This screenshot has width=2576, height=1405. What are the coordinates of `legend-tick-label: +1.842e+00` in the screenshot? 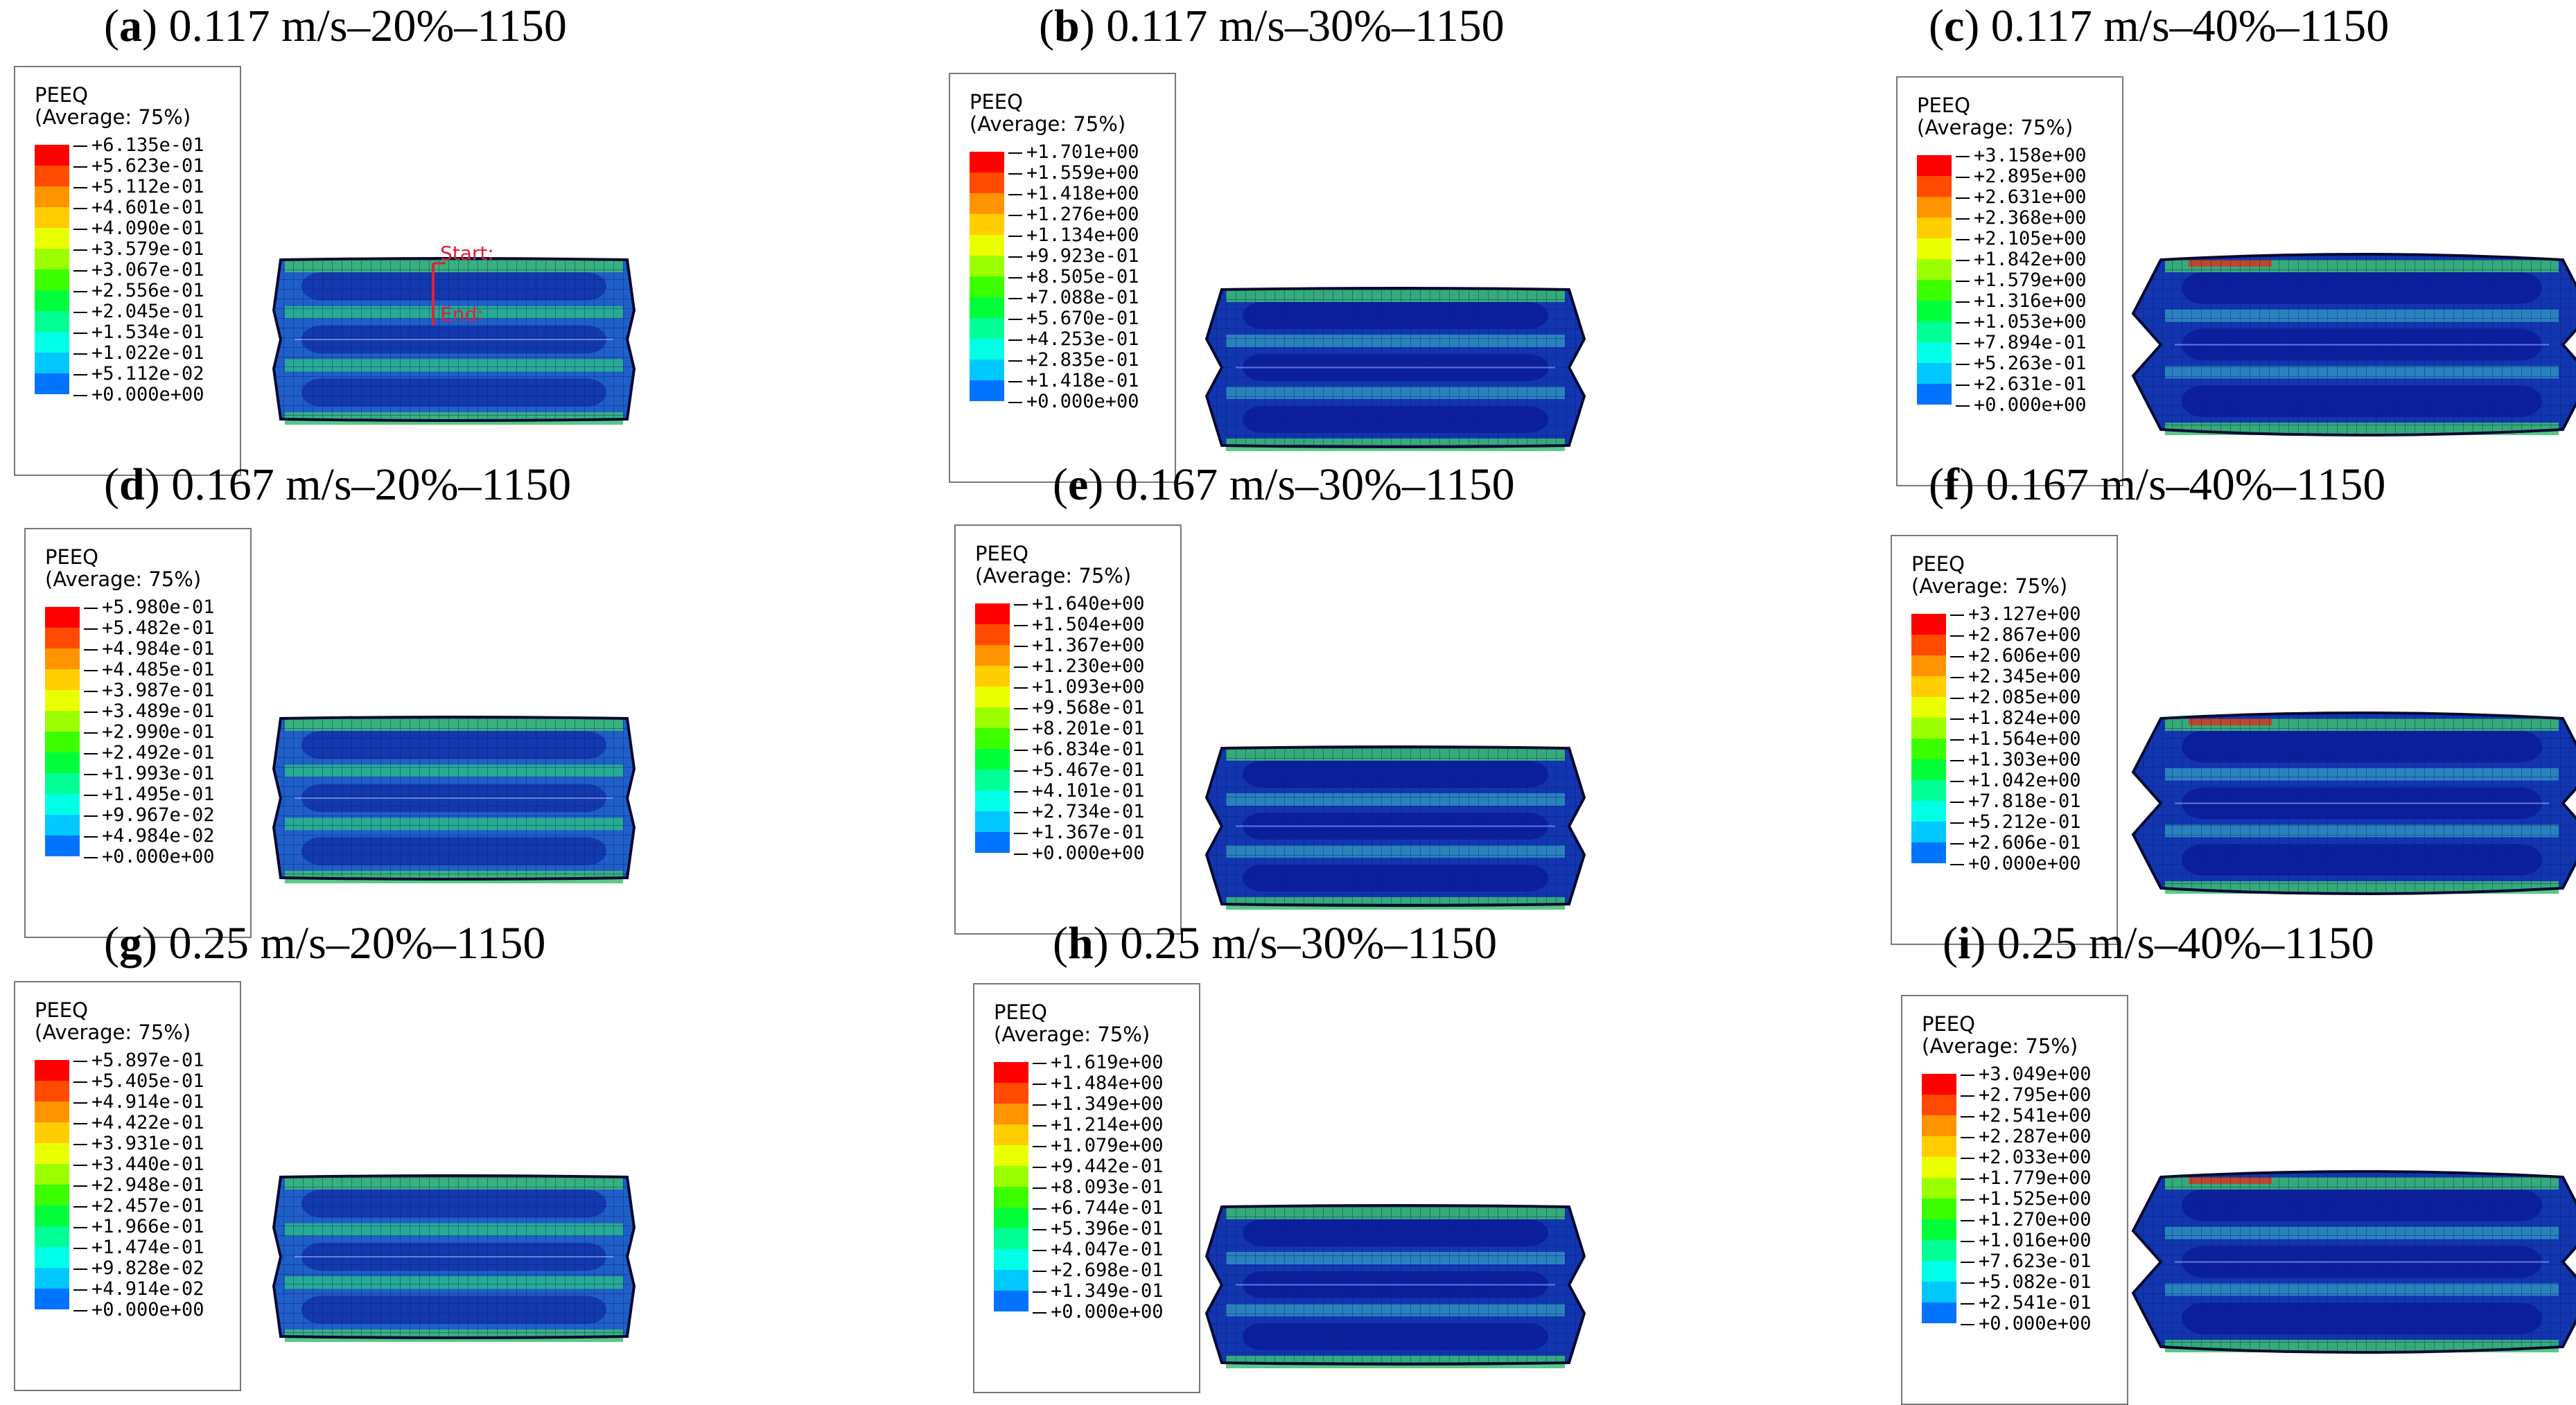 It's located at (2020, 259).